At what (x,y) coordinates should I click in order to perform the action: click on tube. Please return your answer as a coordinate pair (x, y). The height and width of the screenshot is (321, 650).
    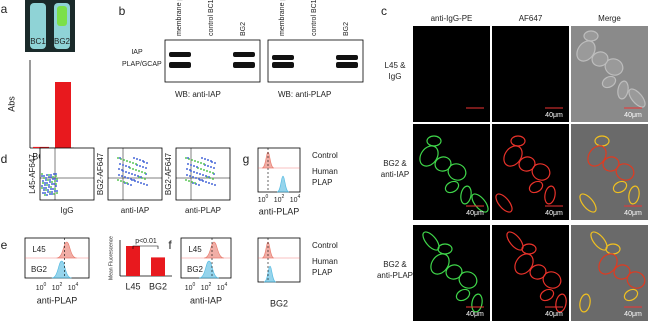
    Looking at the image, I should click on (38, 26).